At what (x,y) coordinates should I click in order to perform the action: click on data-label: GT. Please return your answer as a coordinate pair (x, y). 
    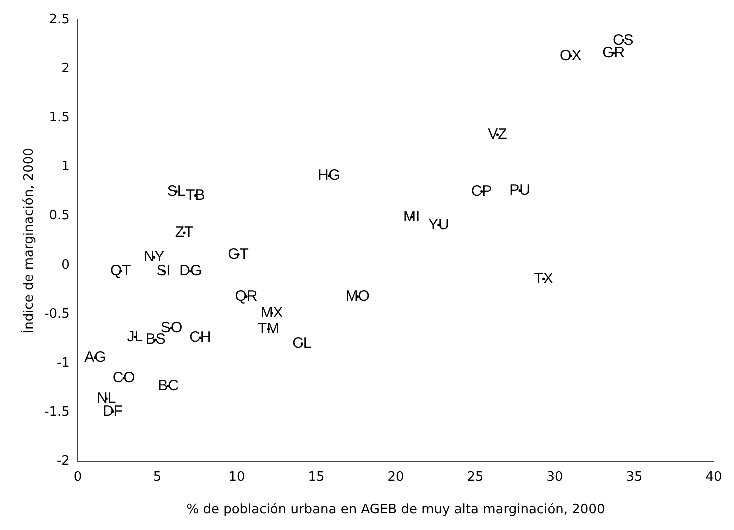
    Looking at the image, I should click on (238, 254).